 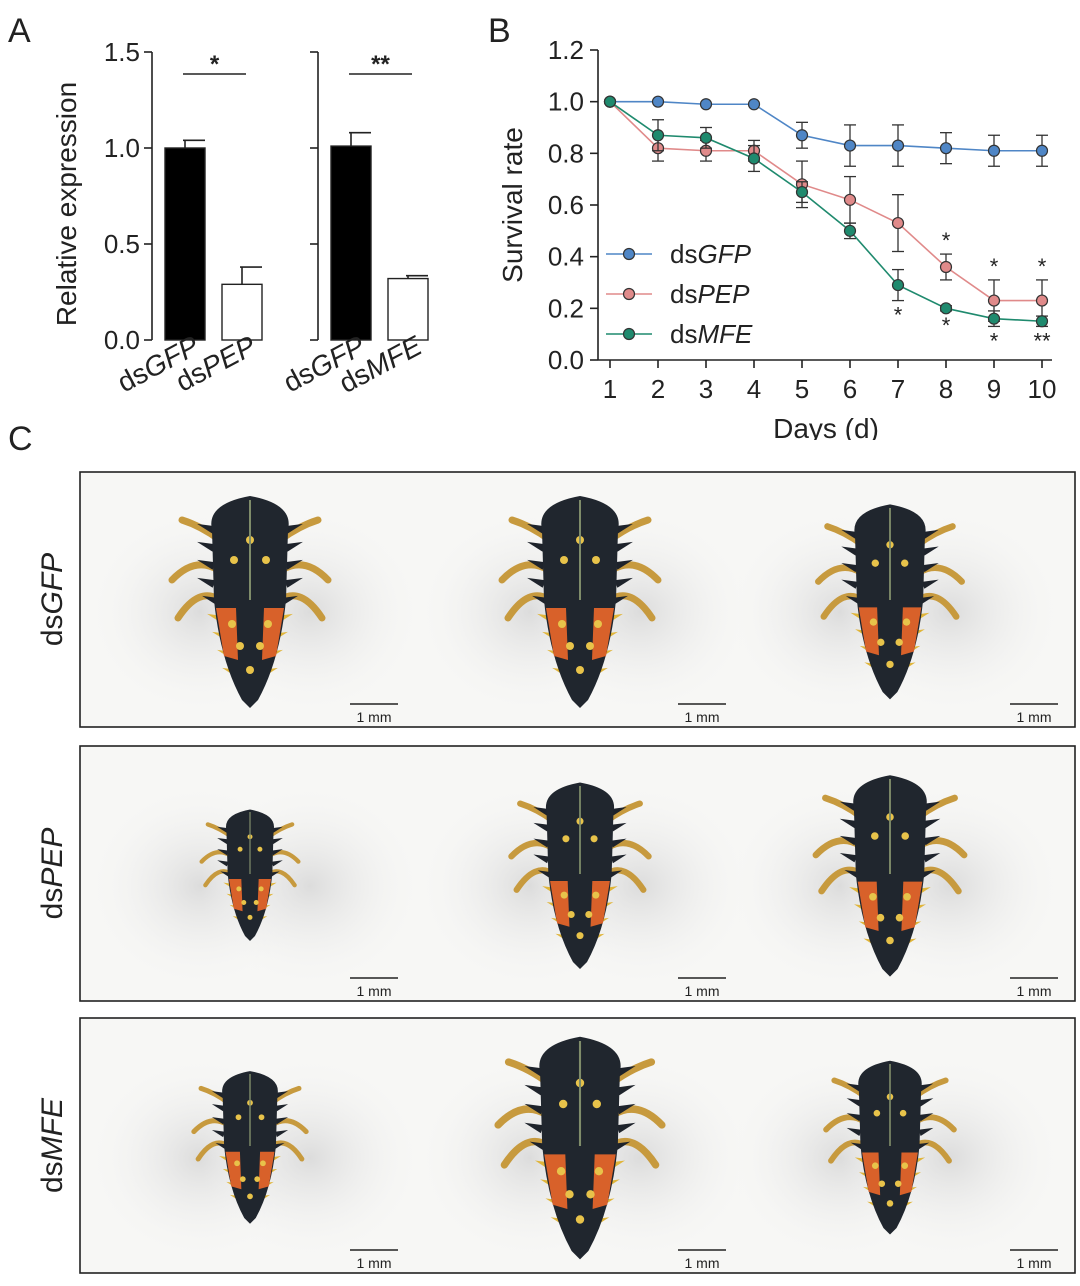 What do you see at coordinates (122, 340) in the screenshot?
I see `y-tick-label: 0.0` at bounding box center [122, 340].